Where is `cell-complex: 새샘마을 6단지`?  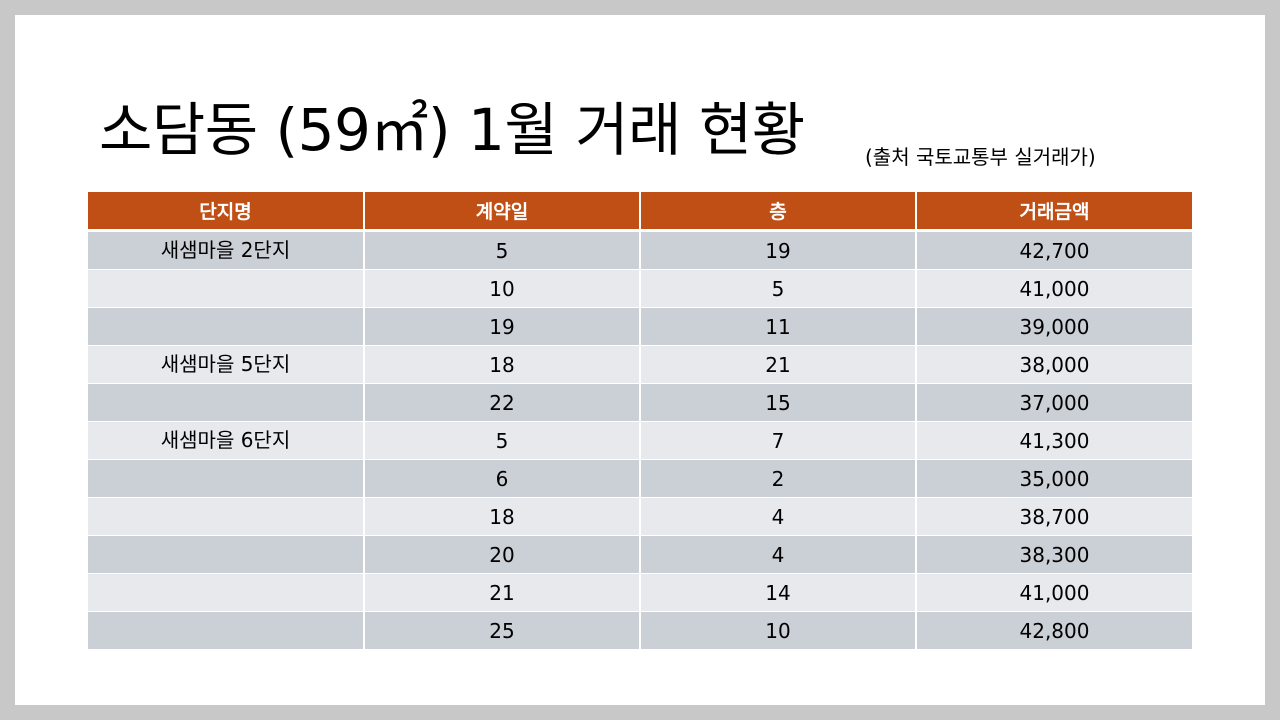 cell-complex: 새샘마을 6단지 is located at coordinates (226, 440).